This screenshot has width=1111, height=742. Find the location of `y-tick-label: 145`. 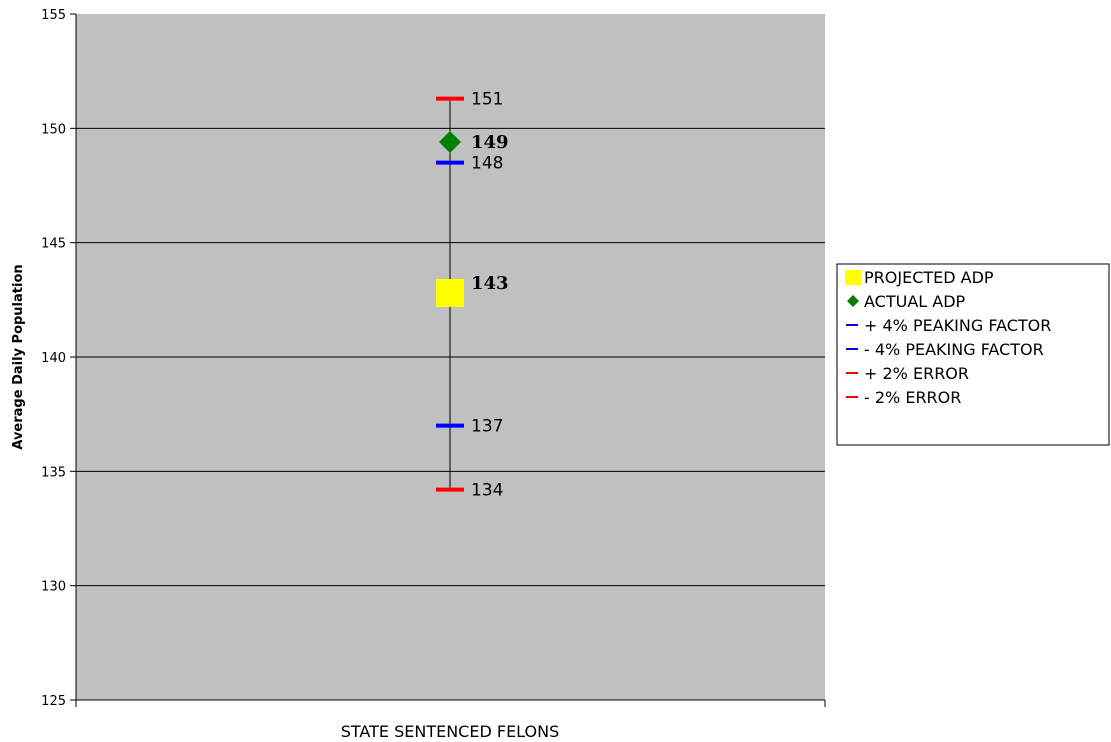

y-tick-label: 145 is located at coordinates (53, 244).